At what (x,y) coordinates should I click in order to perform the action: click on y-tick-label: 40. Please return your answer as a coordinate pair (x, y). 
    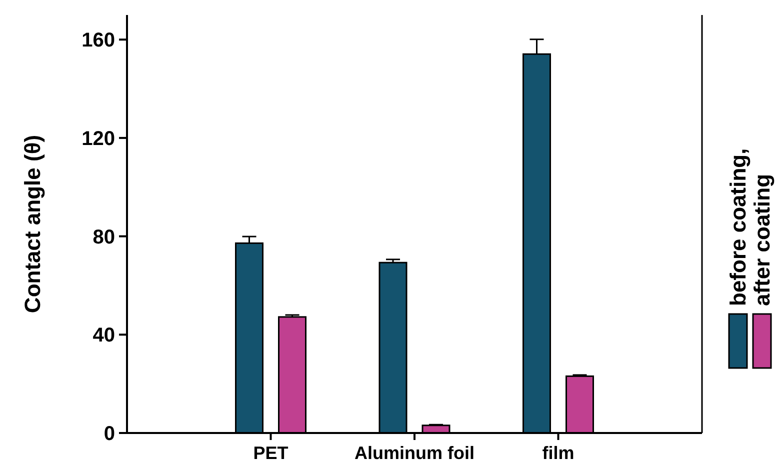
    Looking at the image, I should click on (103, 335).